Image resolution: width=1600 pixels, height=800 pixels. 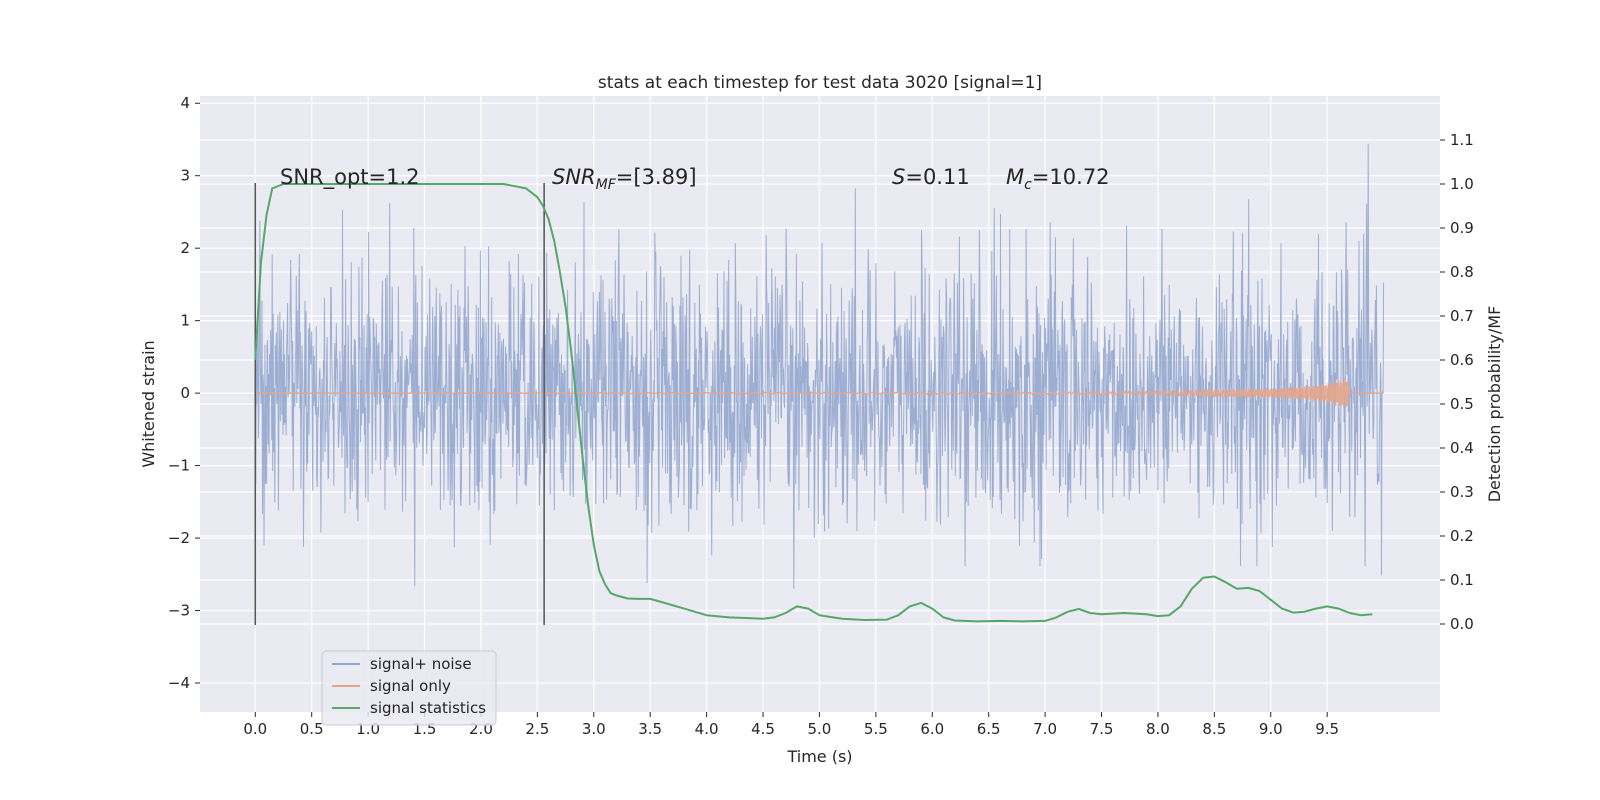 I want to click on annotation-mc: Mc=10.72, so click(x=1058, y=179).